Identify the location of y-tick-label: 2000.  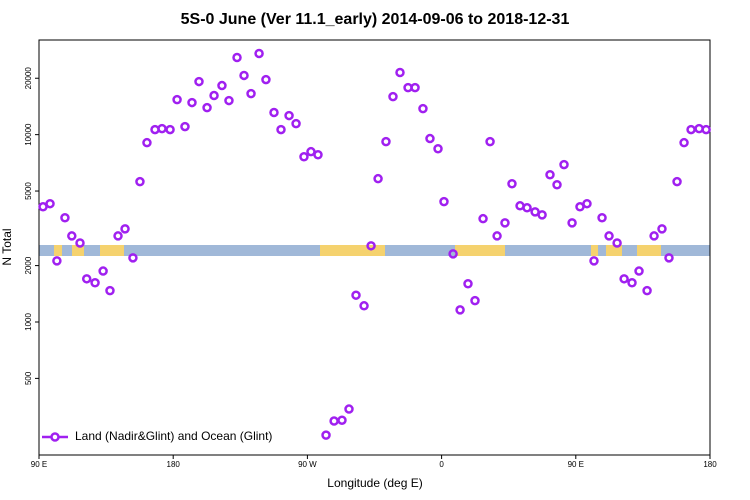
(28, 265).